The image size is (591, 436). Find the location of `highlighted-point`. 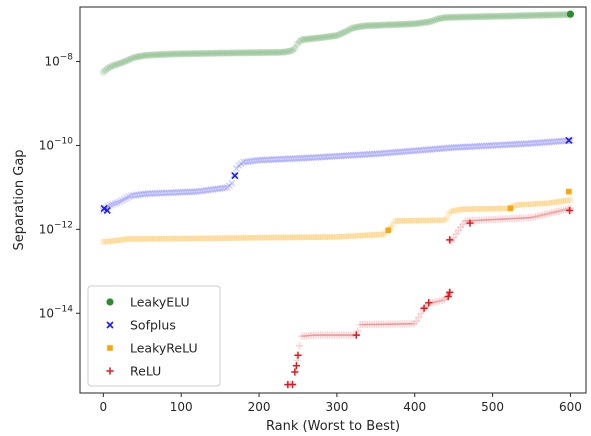

highlighted-point is located at coordinates (470, 223).